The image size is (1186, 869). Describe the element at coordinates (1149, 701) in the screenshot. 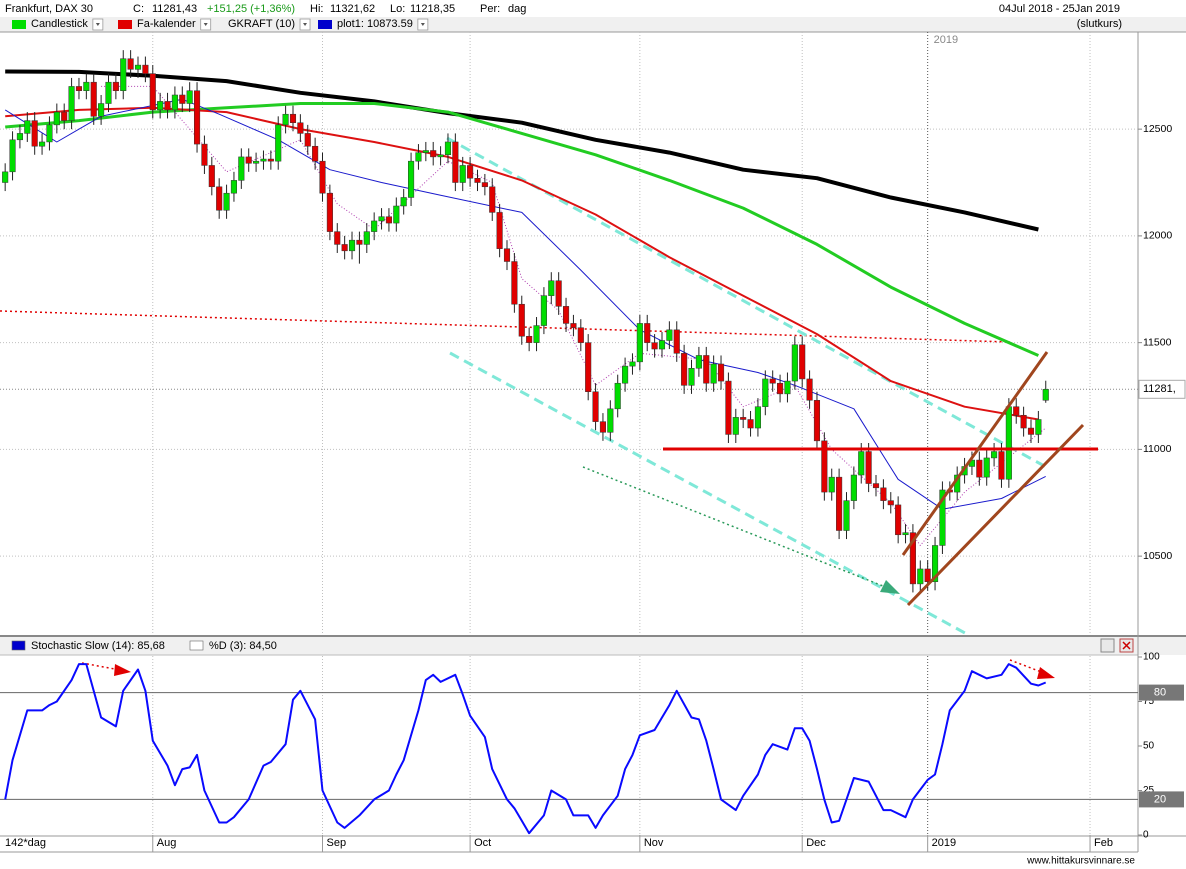

I see `y-tick-label: 75` at that location.